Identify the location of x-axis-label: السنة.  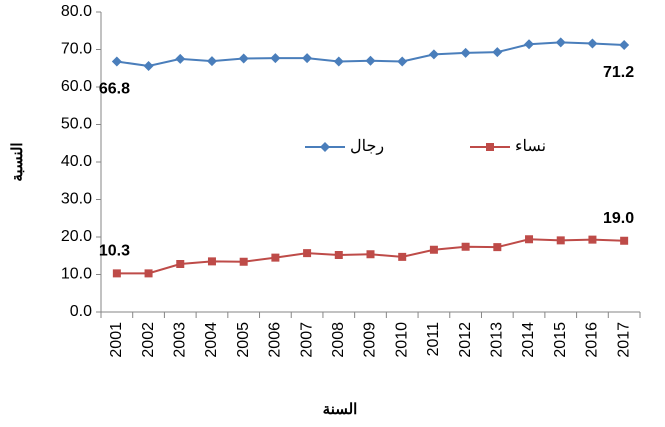
(340, 409).